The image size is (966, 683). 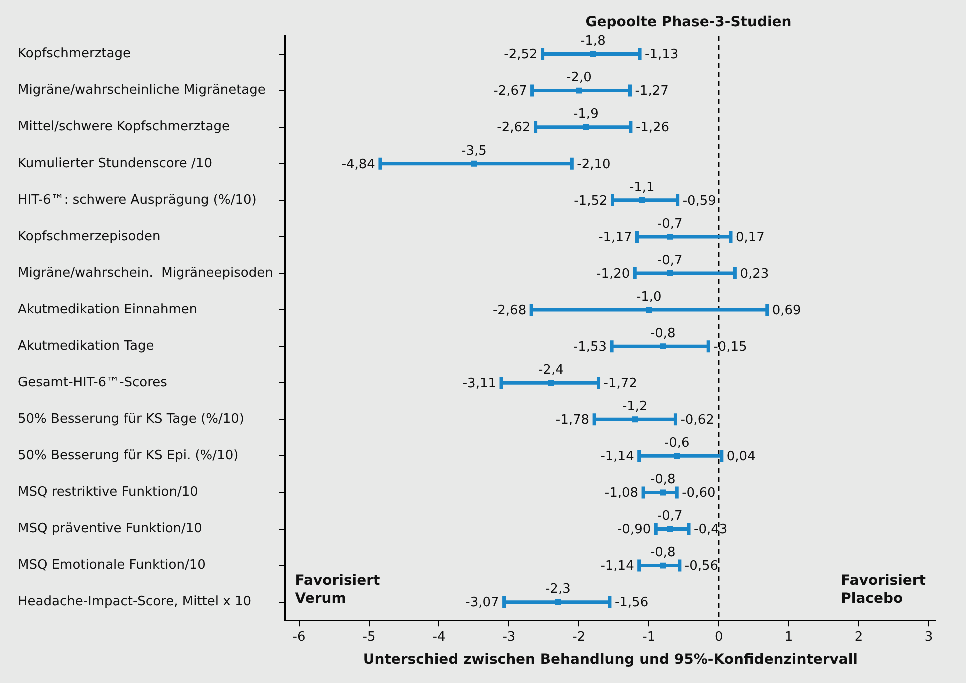 I want to click on y-tick-label: HIT-6™: schwere Ausprägung (%/10), so click(x=137, y=200).